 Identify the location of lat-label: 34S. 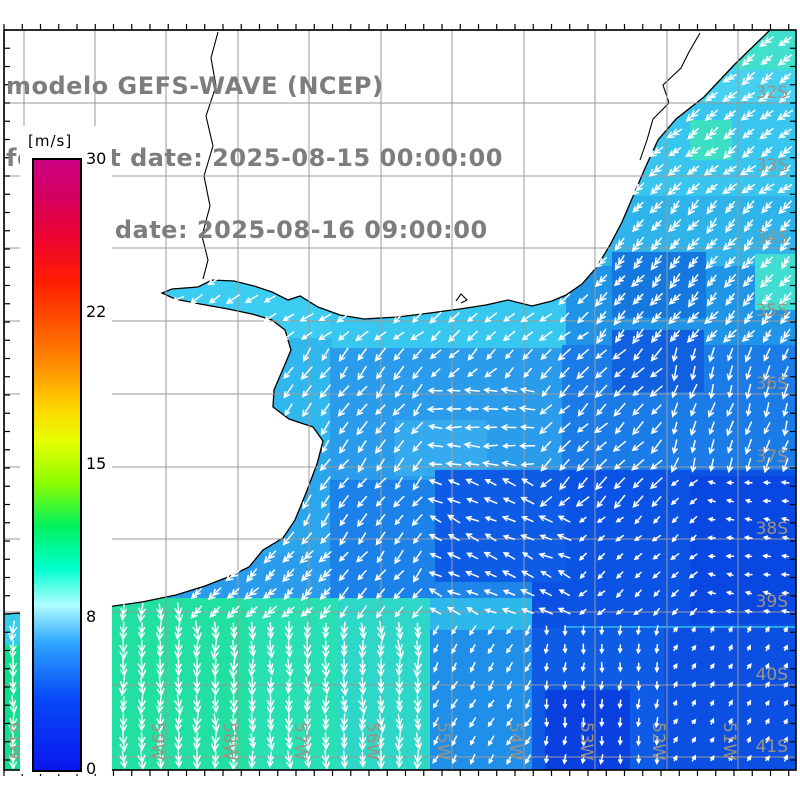
(772, 238).